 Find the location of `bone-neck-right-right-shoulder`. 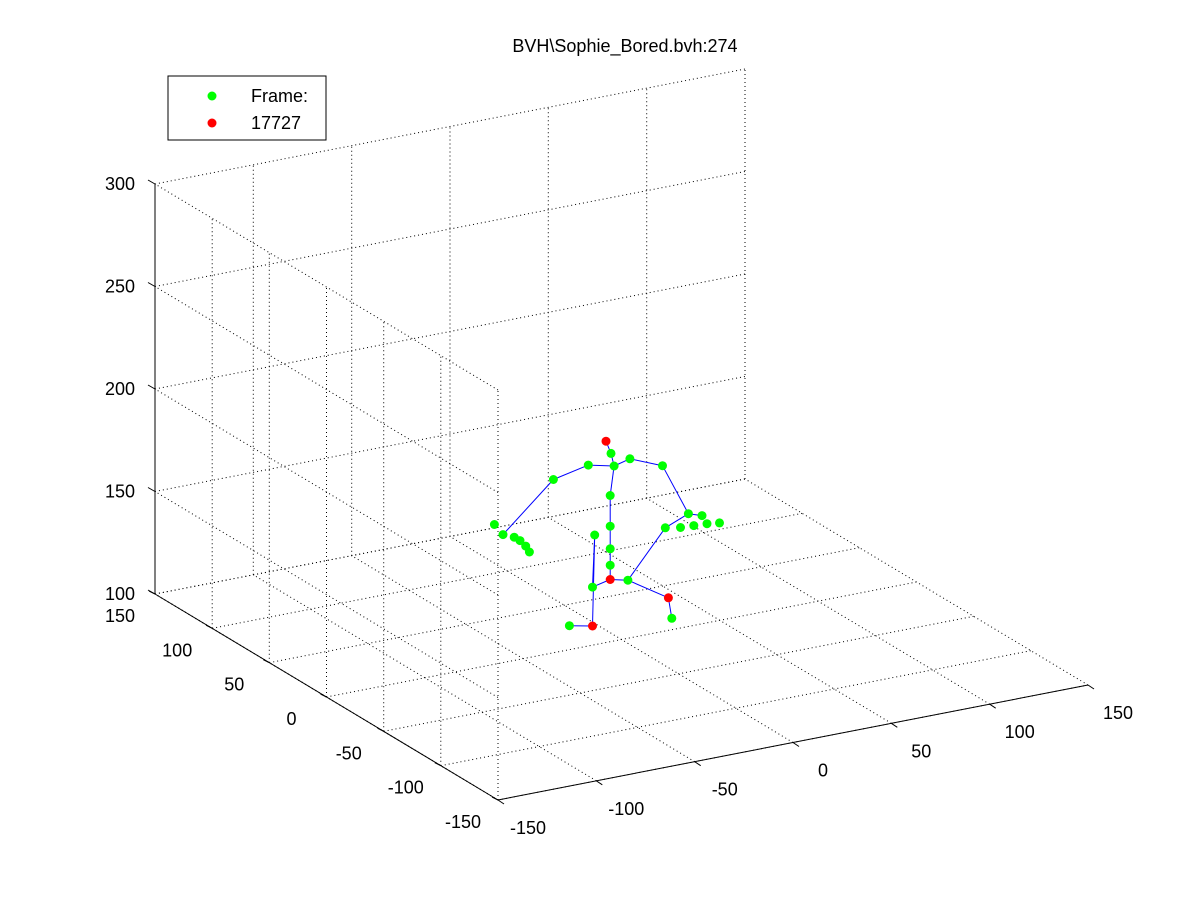

bone-neck-right-right-shoulder is located at coordinates (646, 462).